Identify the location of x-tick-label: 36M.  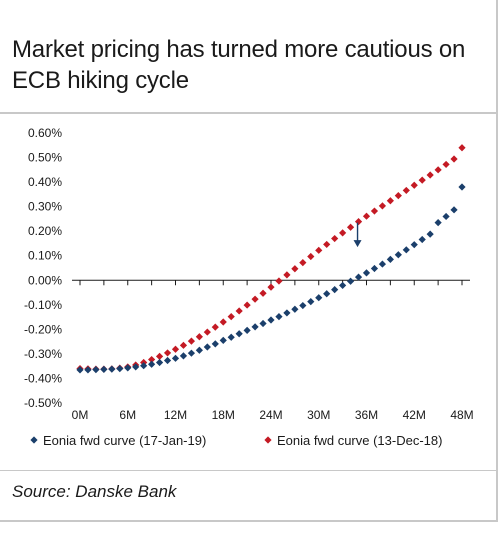
(366, 415).